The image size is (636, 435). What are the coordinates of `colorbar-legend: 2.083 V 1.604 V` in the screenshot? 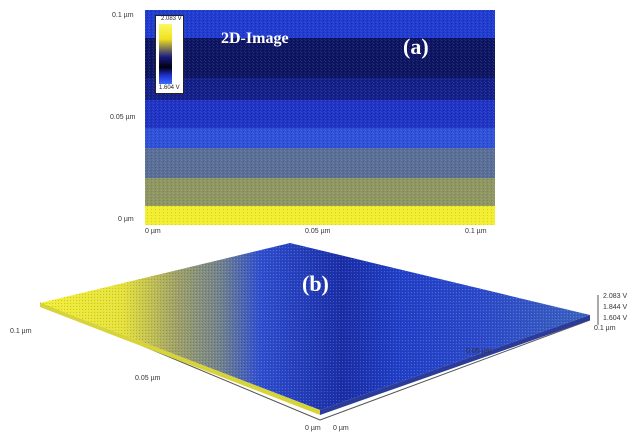 It's located at (169, 54).